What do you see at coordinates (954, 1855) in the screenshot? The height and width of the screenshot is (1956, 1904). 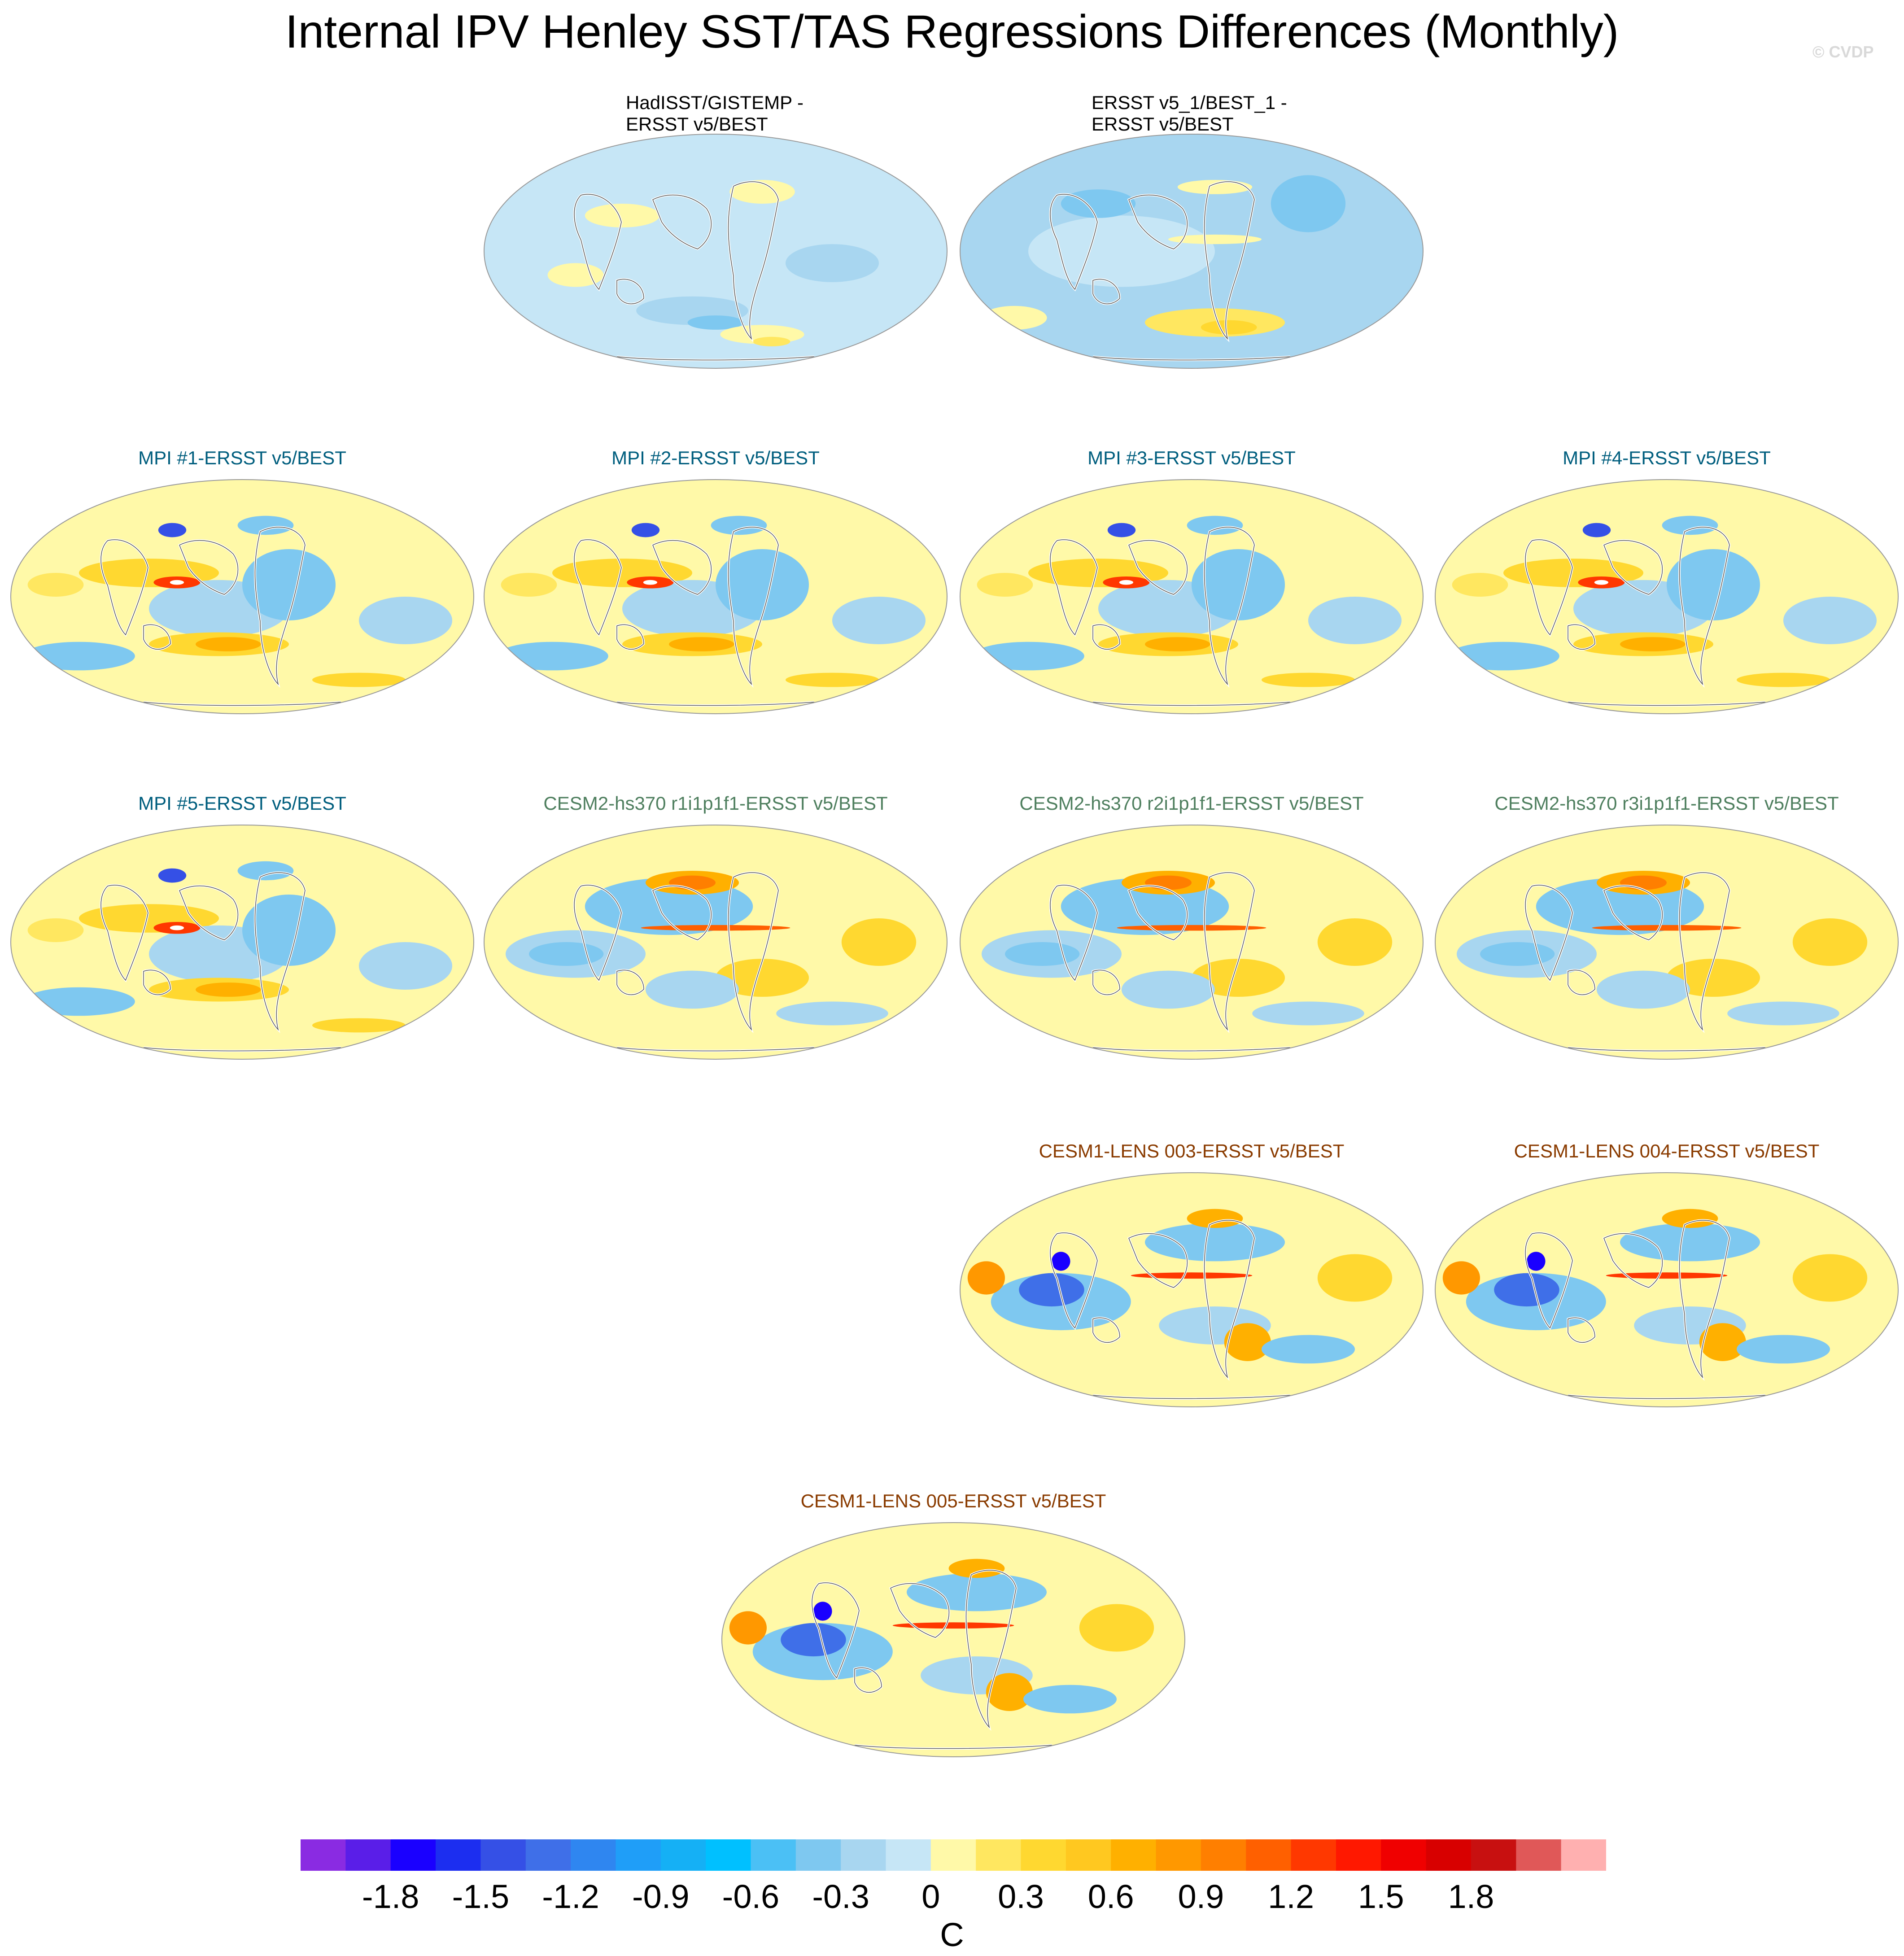 I see `colorbar` at bounding box center [954, 1855].